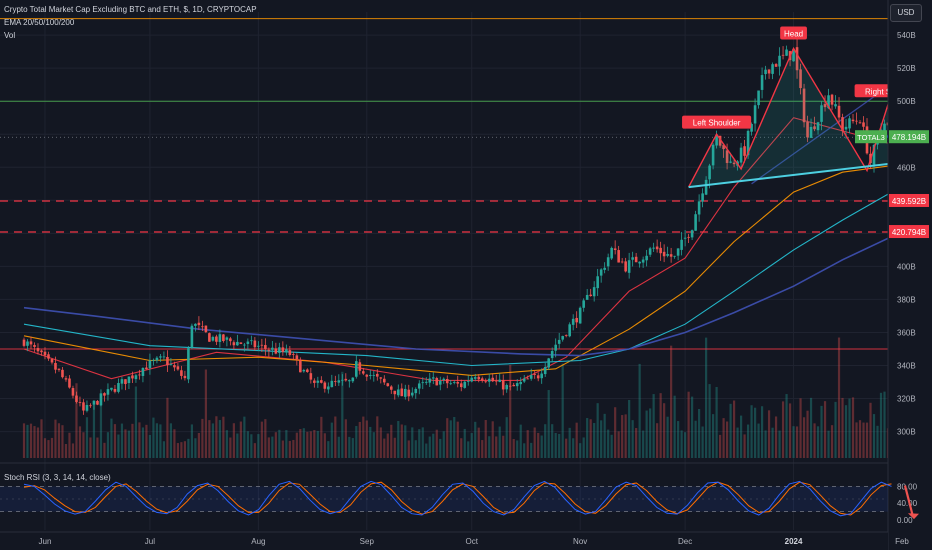 Image resolution: width=932 pixels, height=550 pixels. I want to click on x-tick-label: Dec, so click(685, 541).